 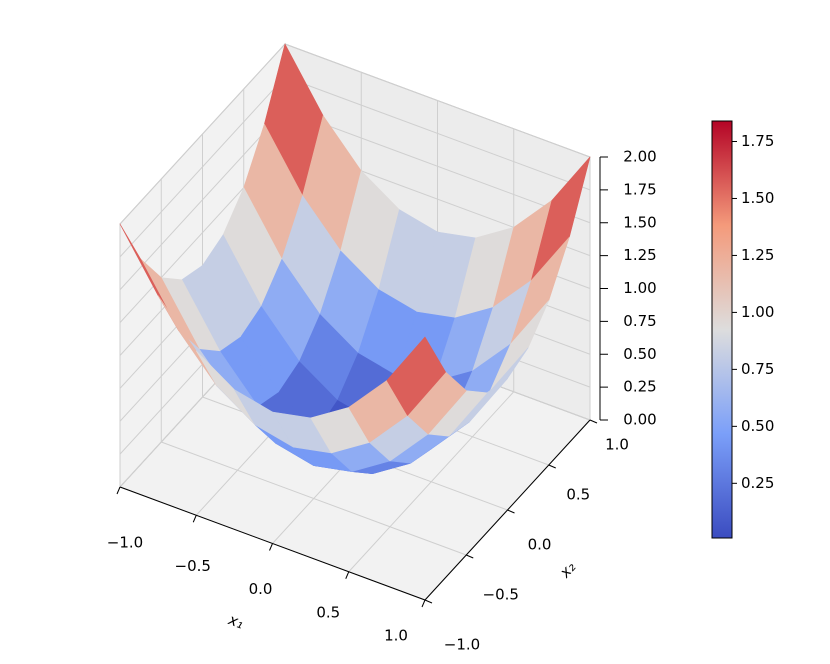 What do you see at coordinates (328, 612) in the screenshot?
I see `x-tick-label: 0.5` at bounding box center [328, 612].